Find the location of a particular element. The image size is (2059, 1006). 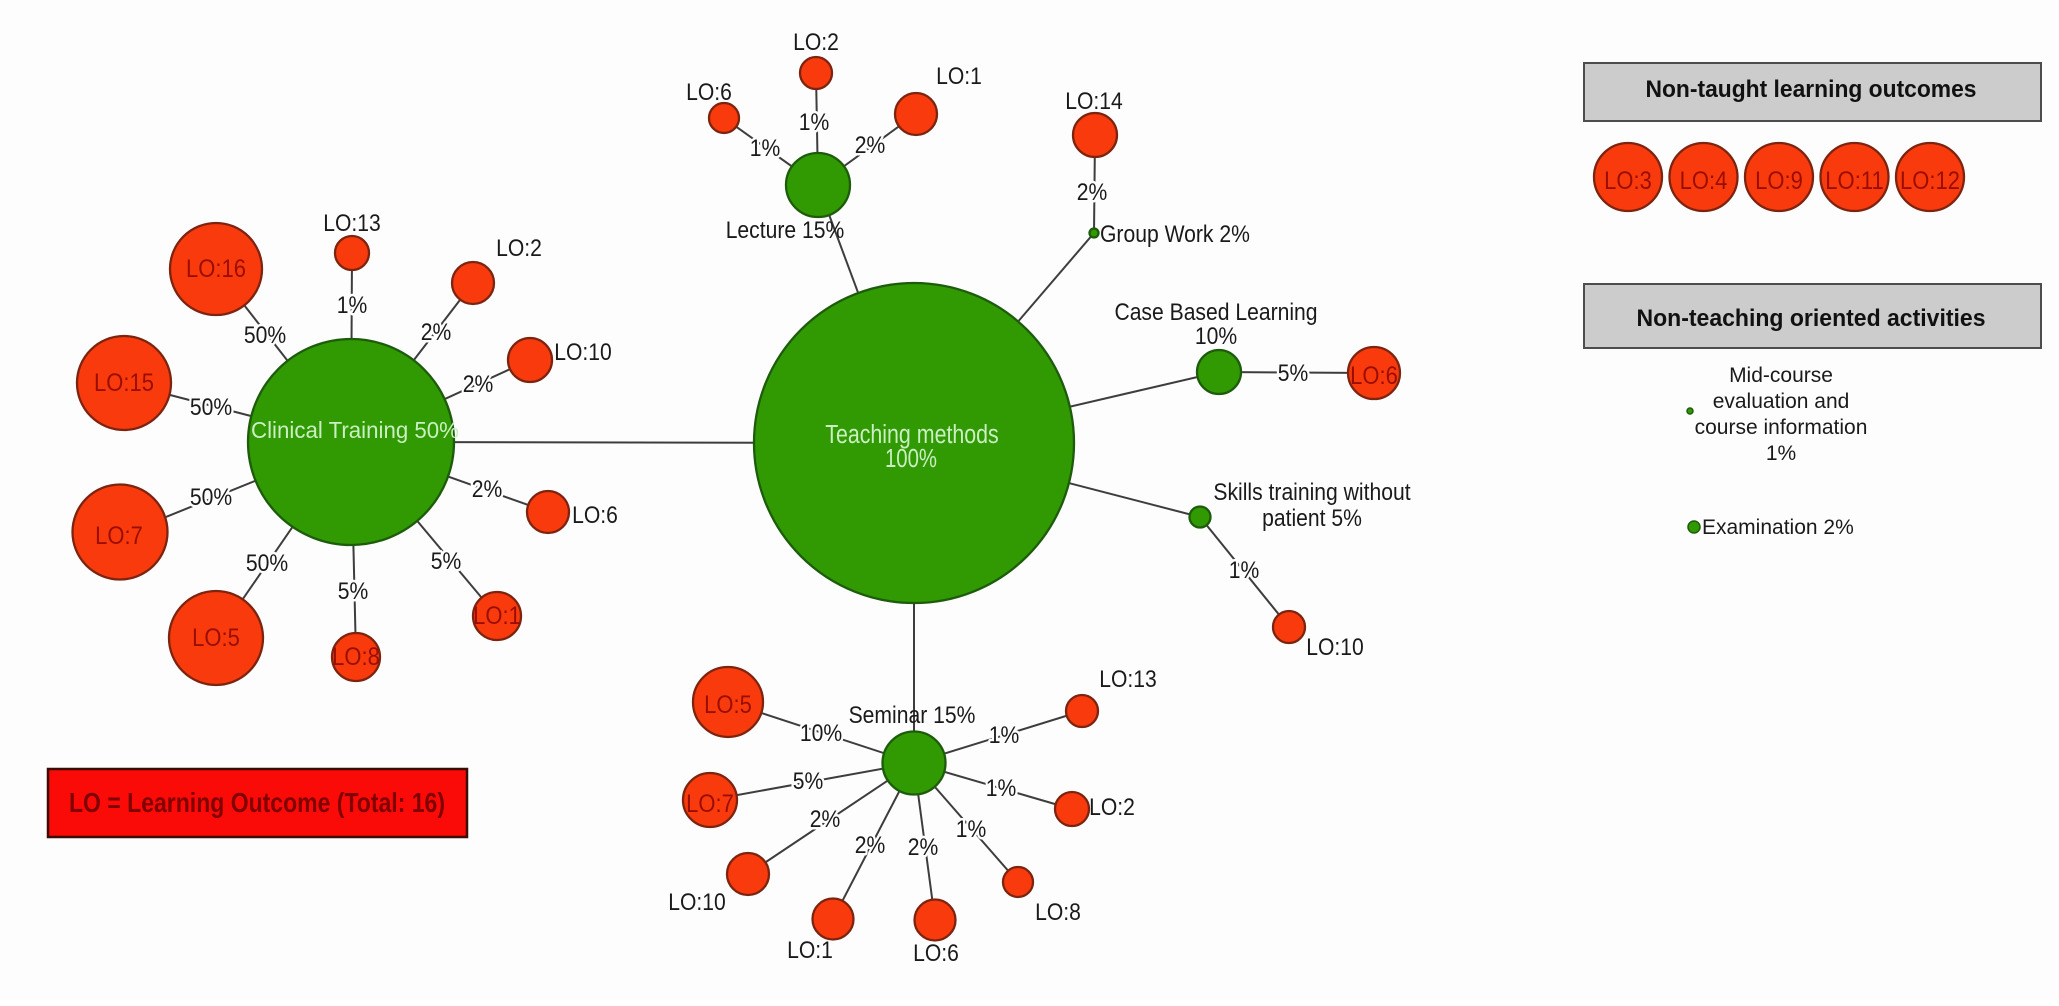

svg-text: Skills training without is located at coordinates (1311, 492).